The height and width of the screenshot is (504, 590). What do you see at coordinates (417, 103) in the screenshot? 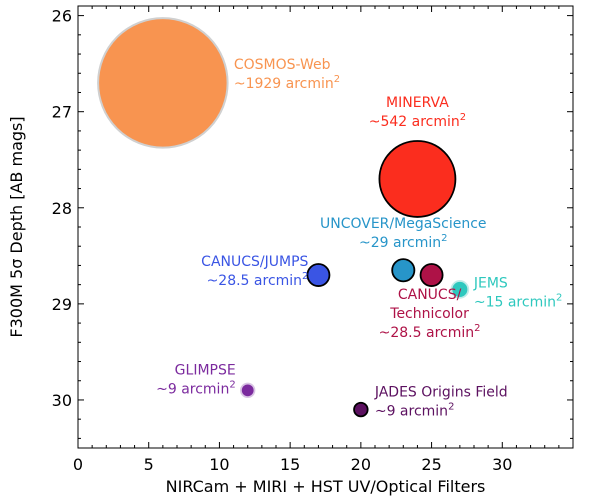
I see `data-label-line: MINERVA` at bounding box center [417, 103].